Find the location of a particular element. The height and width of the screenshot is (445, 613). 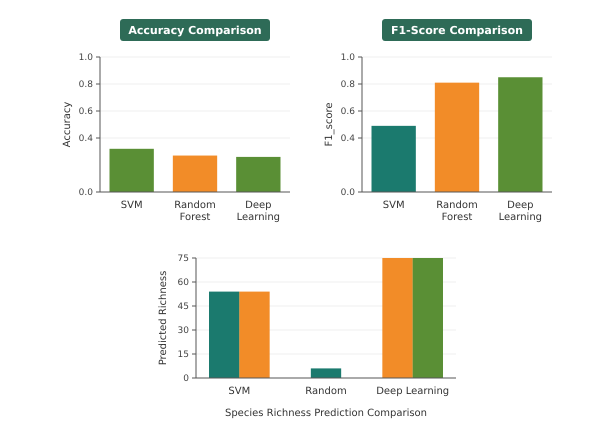

y-tick-label: 60 is located at coordinates (184, 283).